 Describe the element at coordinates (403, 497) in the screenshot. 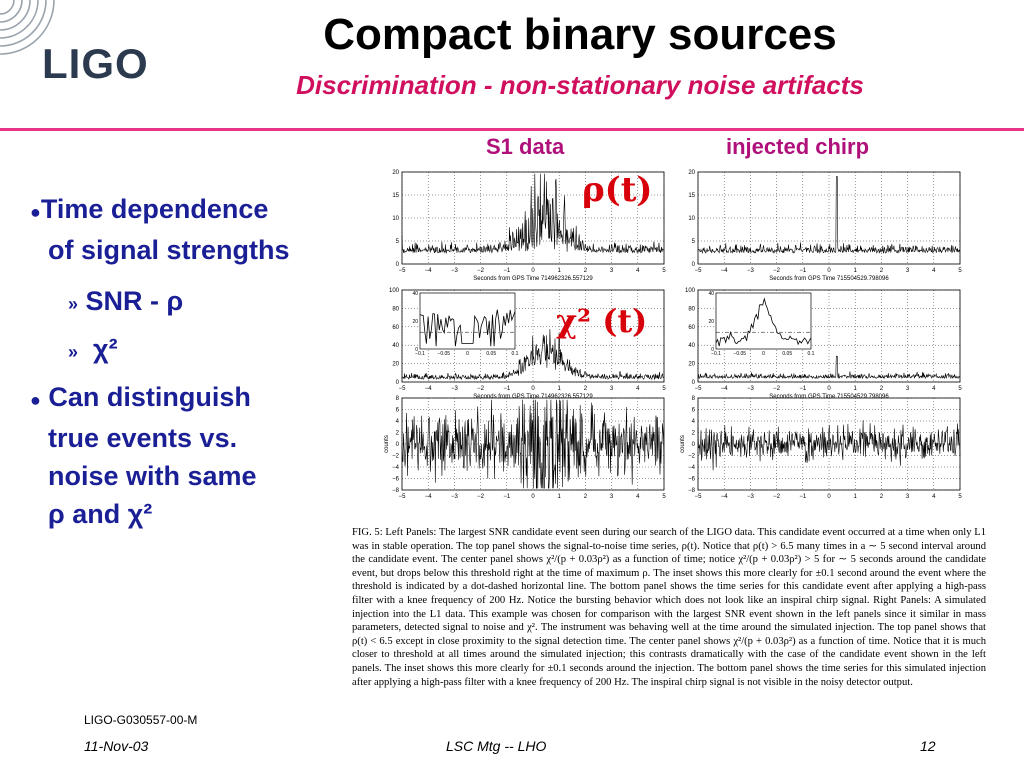

I see `left-panel-3-x-tick: −5` at that location.